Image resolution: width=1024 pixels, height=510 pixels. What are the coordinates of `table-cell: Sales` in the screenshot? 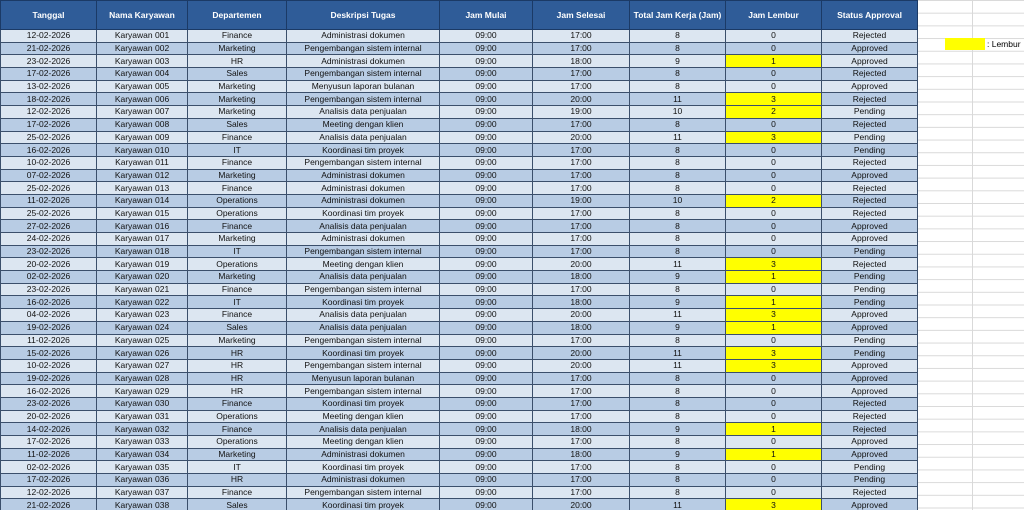 It's located at (237, 124).